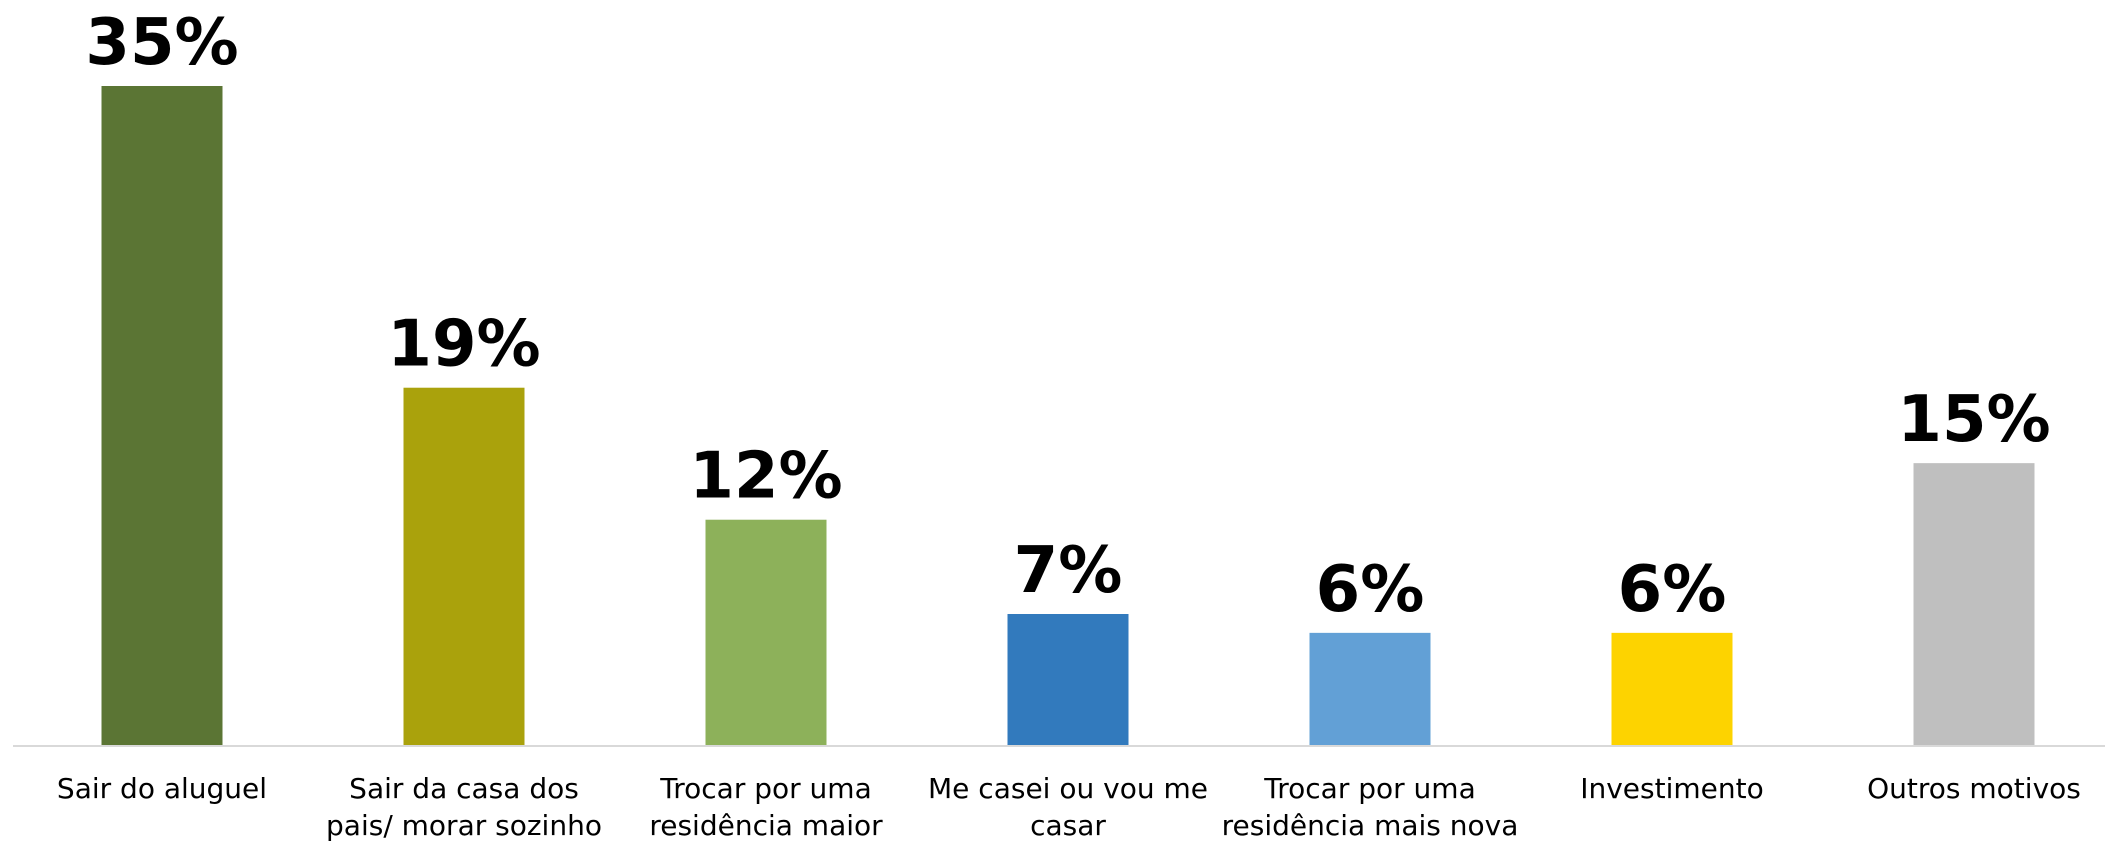 This screenshot has width=2105, height=845. What do you see at coordinates (1974, 788) in the screenshot?
I see `x-tick-label: Outros motivos` at bounding box center [1974, 788].